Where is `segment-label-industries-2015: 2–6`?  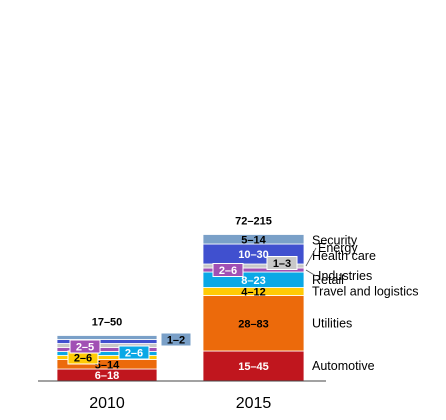 segment-label-industries-2015: 2–6 is located at coordinates (228, 271).